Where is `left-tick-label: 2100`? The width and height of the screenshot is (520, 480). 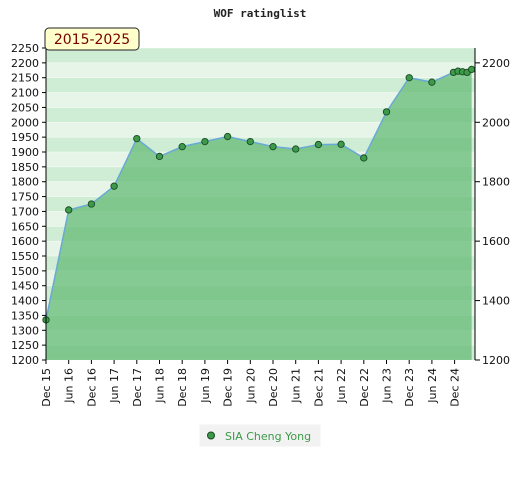
left-tick-label: 2100 is located at coordinates (25, 93).